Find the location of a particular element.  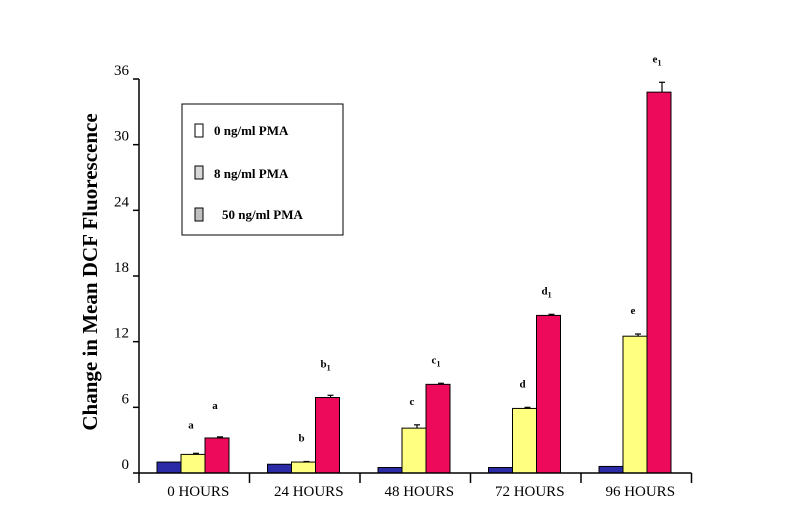

x-tick-label: 96 HOURS is located at coordinates (640, 492).